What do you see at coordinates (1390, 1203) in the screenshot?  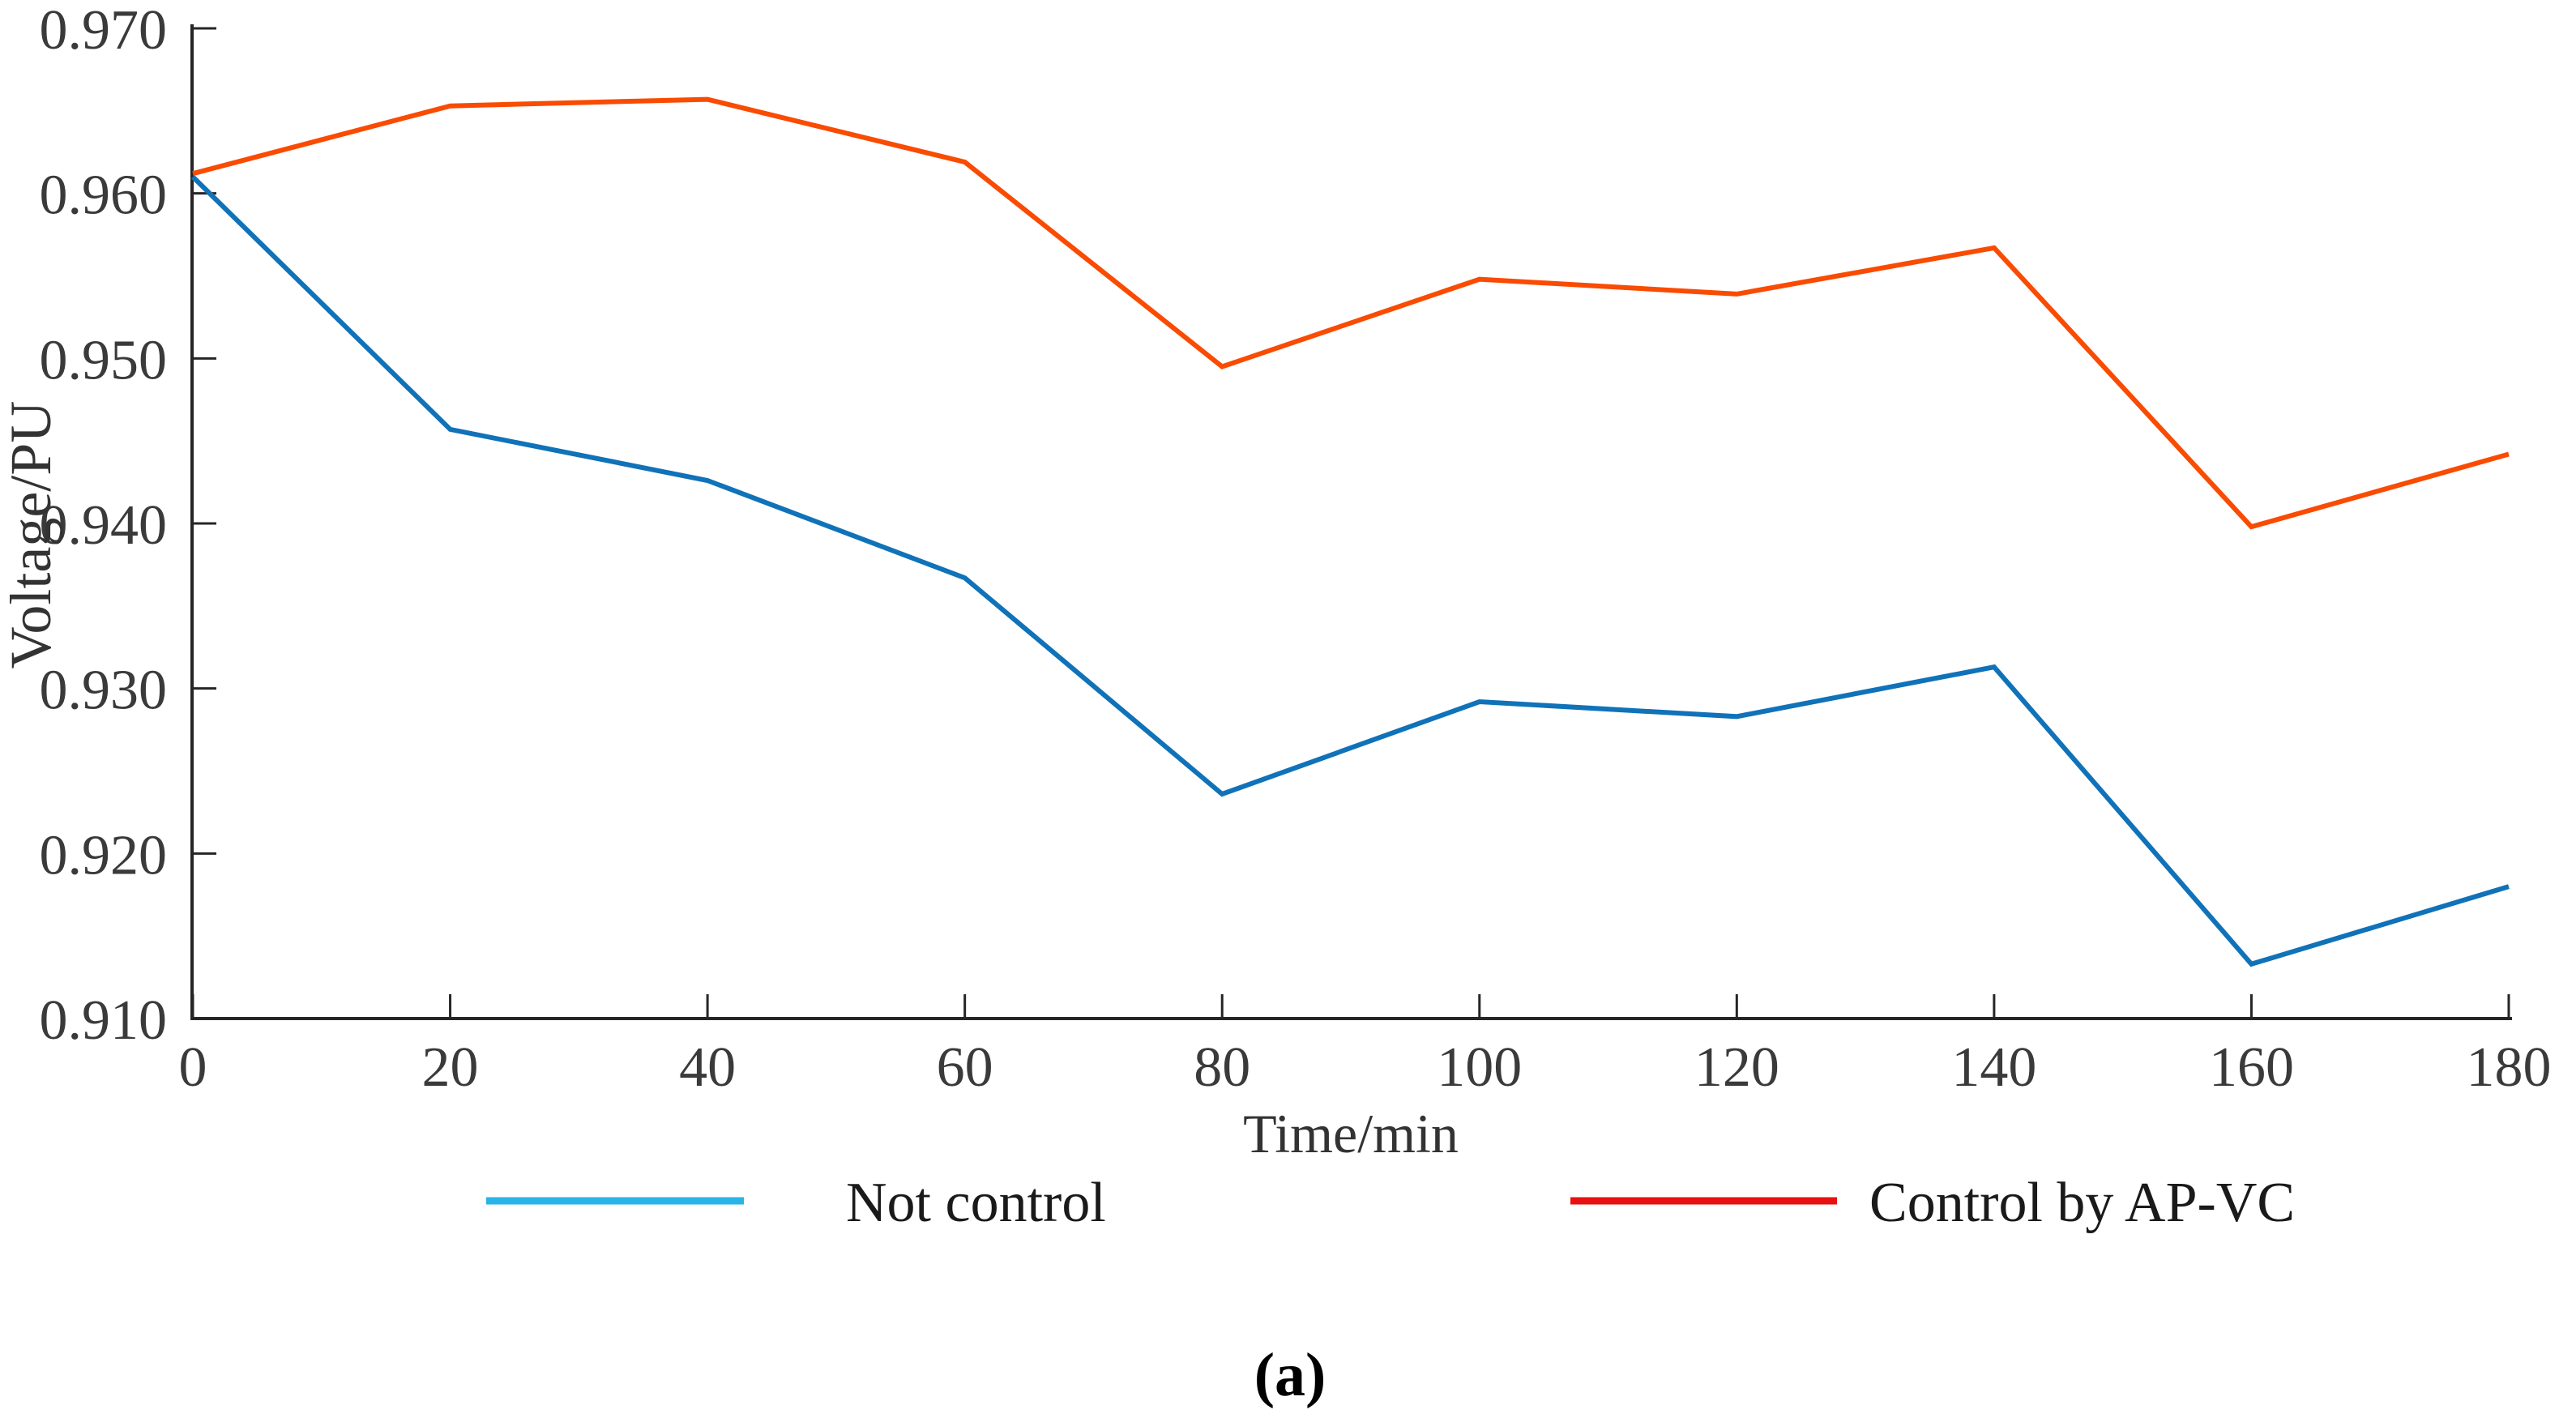 I see `legend: Not control Control by AP-VC` at bounding box center [1390, 1203].